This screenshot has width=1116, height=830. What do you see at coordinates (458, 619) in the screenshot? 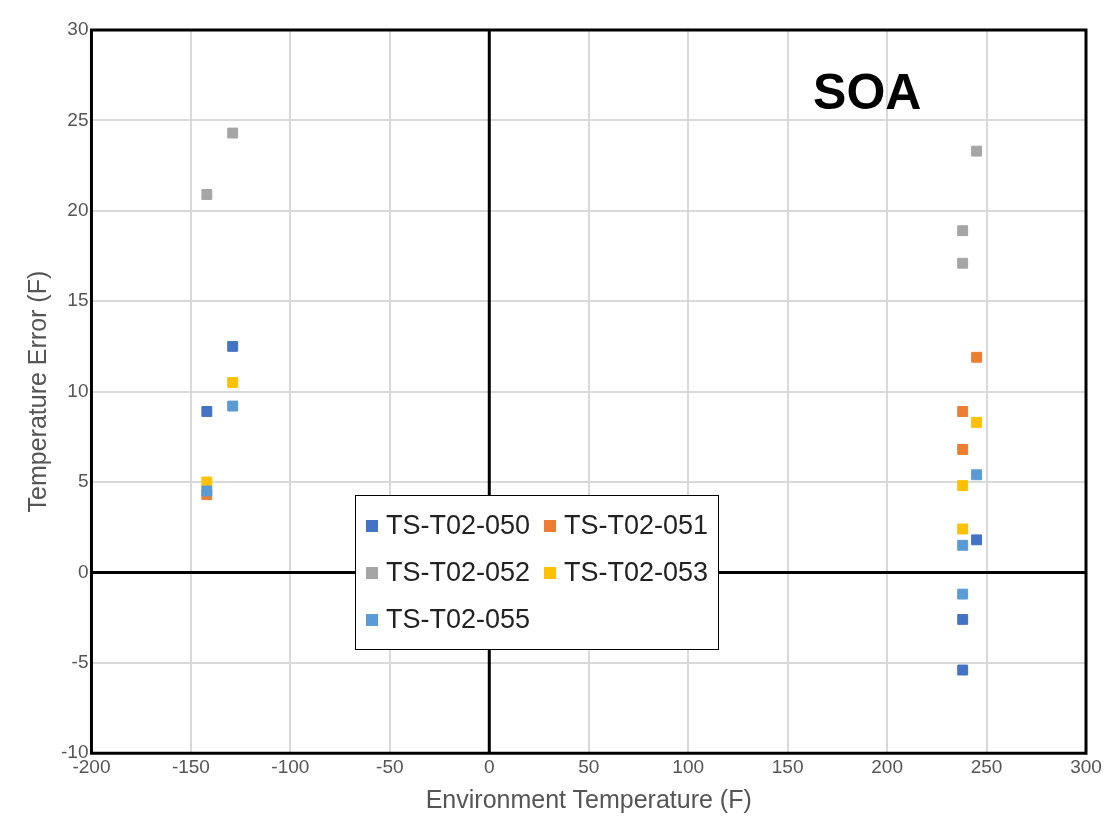
I see `legend-label: TS-T02-055` at bounding box center [458, 619].